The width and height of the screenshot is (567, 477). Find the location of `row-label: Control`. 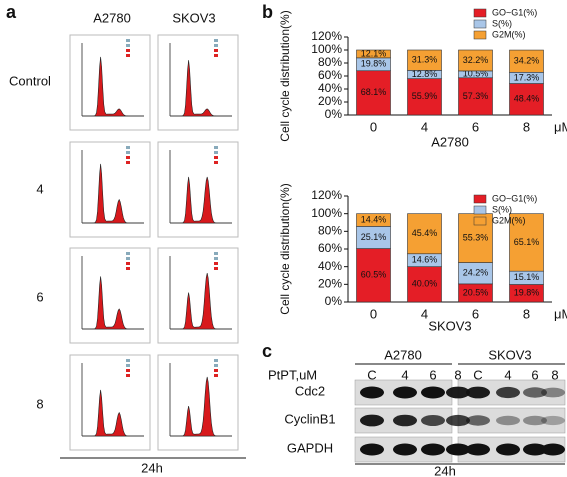

row-label: Control is located at coordinates (30, 80).